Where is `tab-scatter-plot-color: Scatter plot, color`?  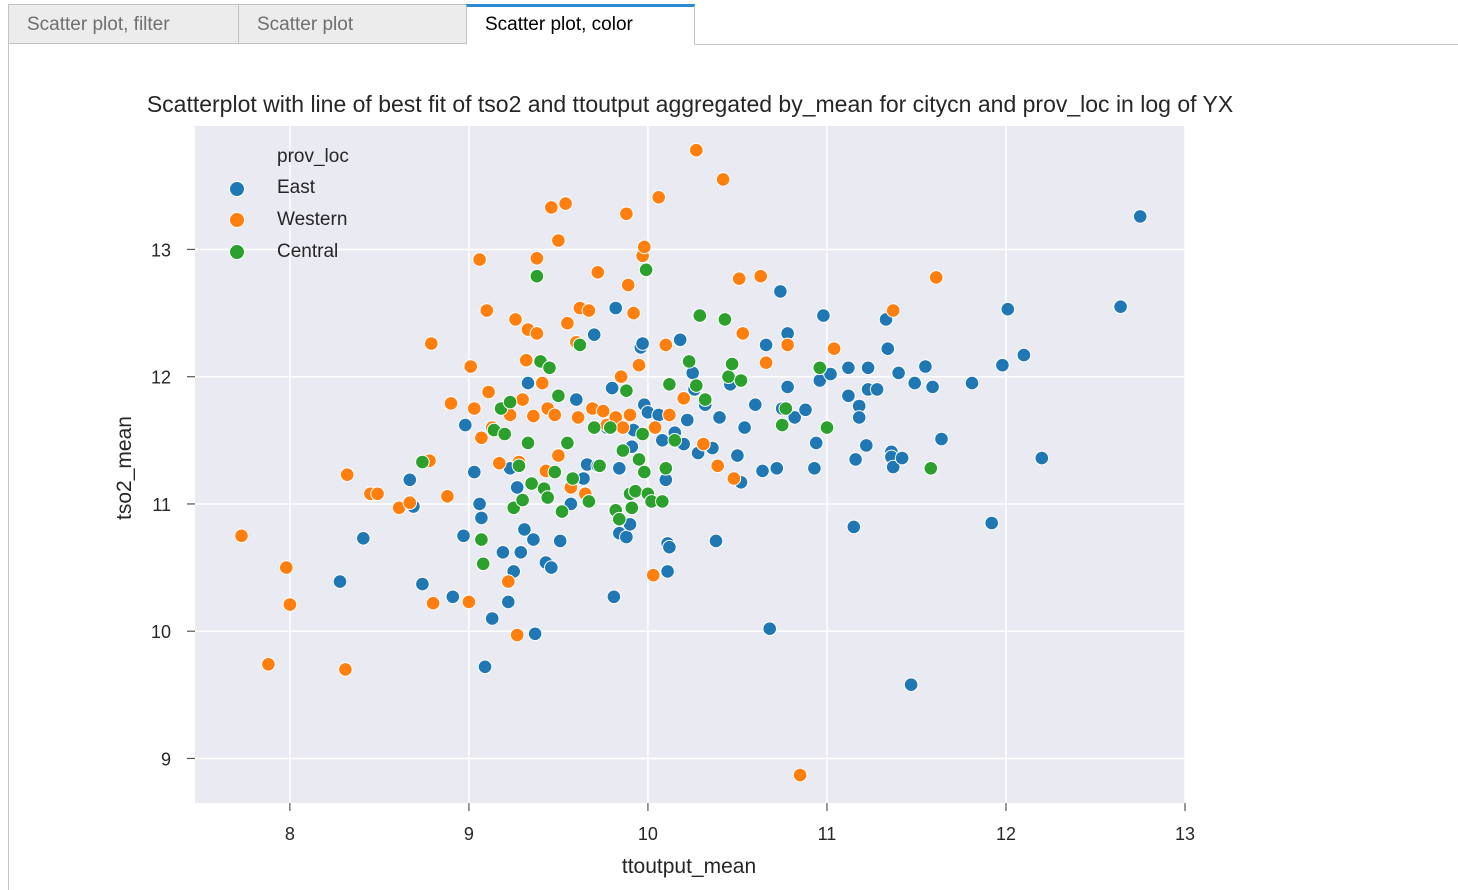
tab-scatter-plot-color: Scatter plot, color is located at coordinates (580, 24).